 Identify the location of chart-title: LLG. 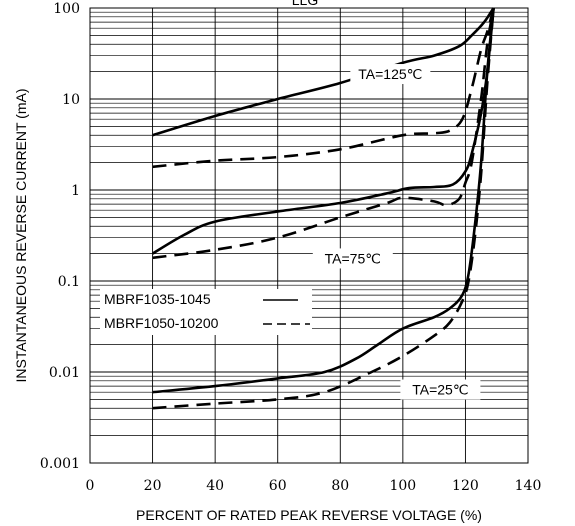
(305, 4).